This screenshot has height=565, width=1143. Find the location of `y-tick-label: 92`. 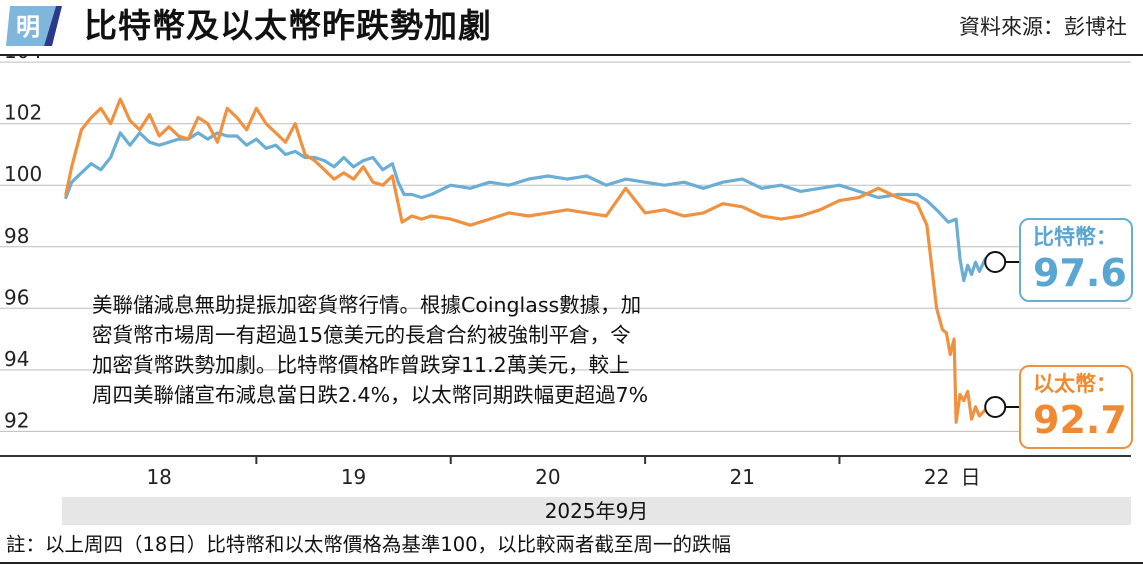

y-tick-label: 92 is located at coordinates (16, 420).